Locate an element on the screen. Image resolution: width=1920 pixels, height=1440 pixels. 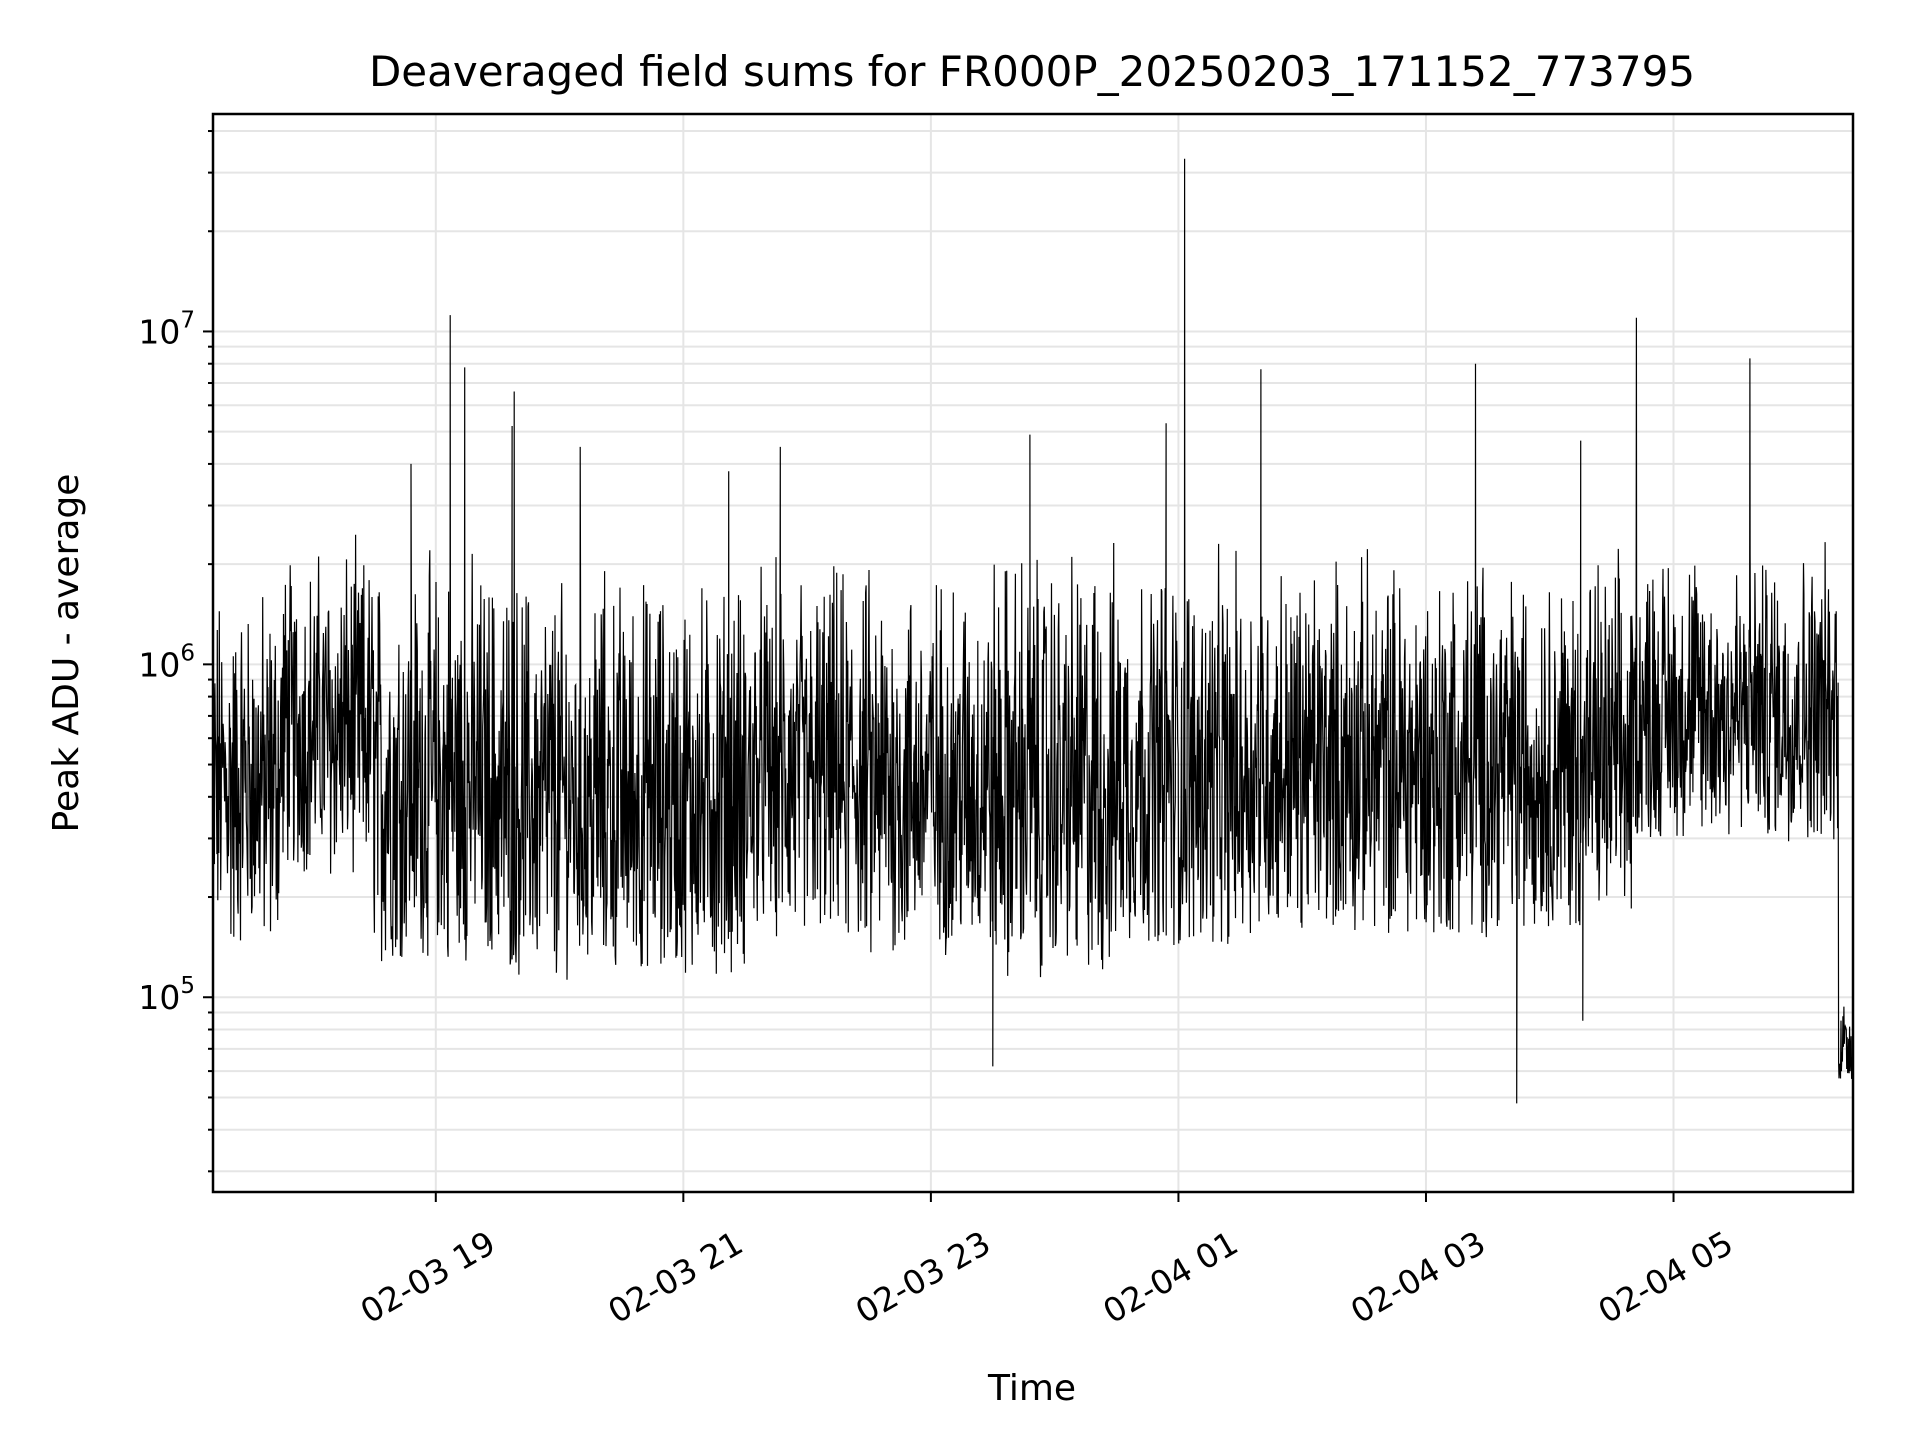
y-tick-label: 10⁶ is located at coordinates (166, 662).